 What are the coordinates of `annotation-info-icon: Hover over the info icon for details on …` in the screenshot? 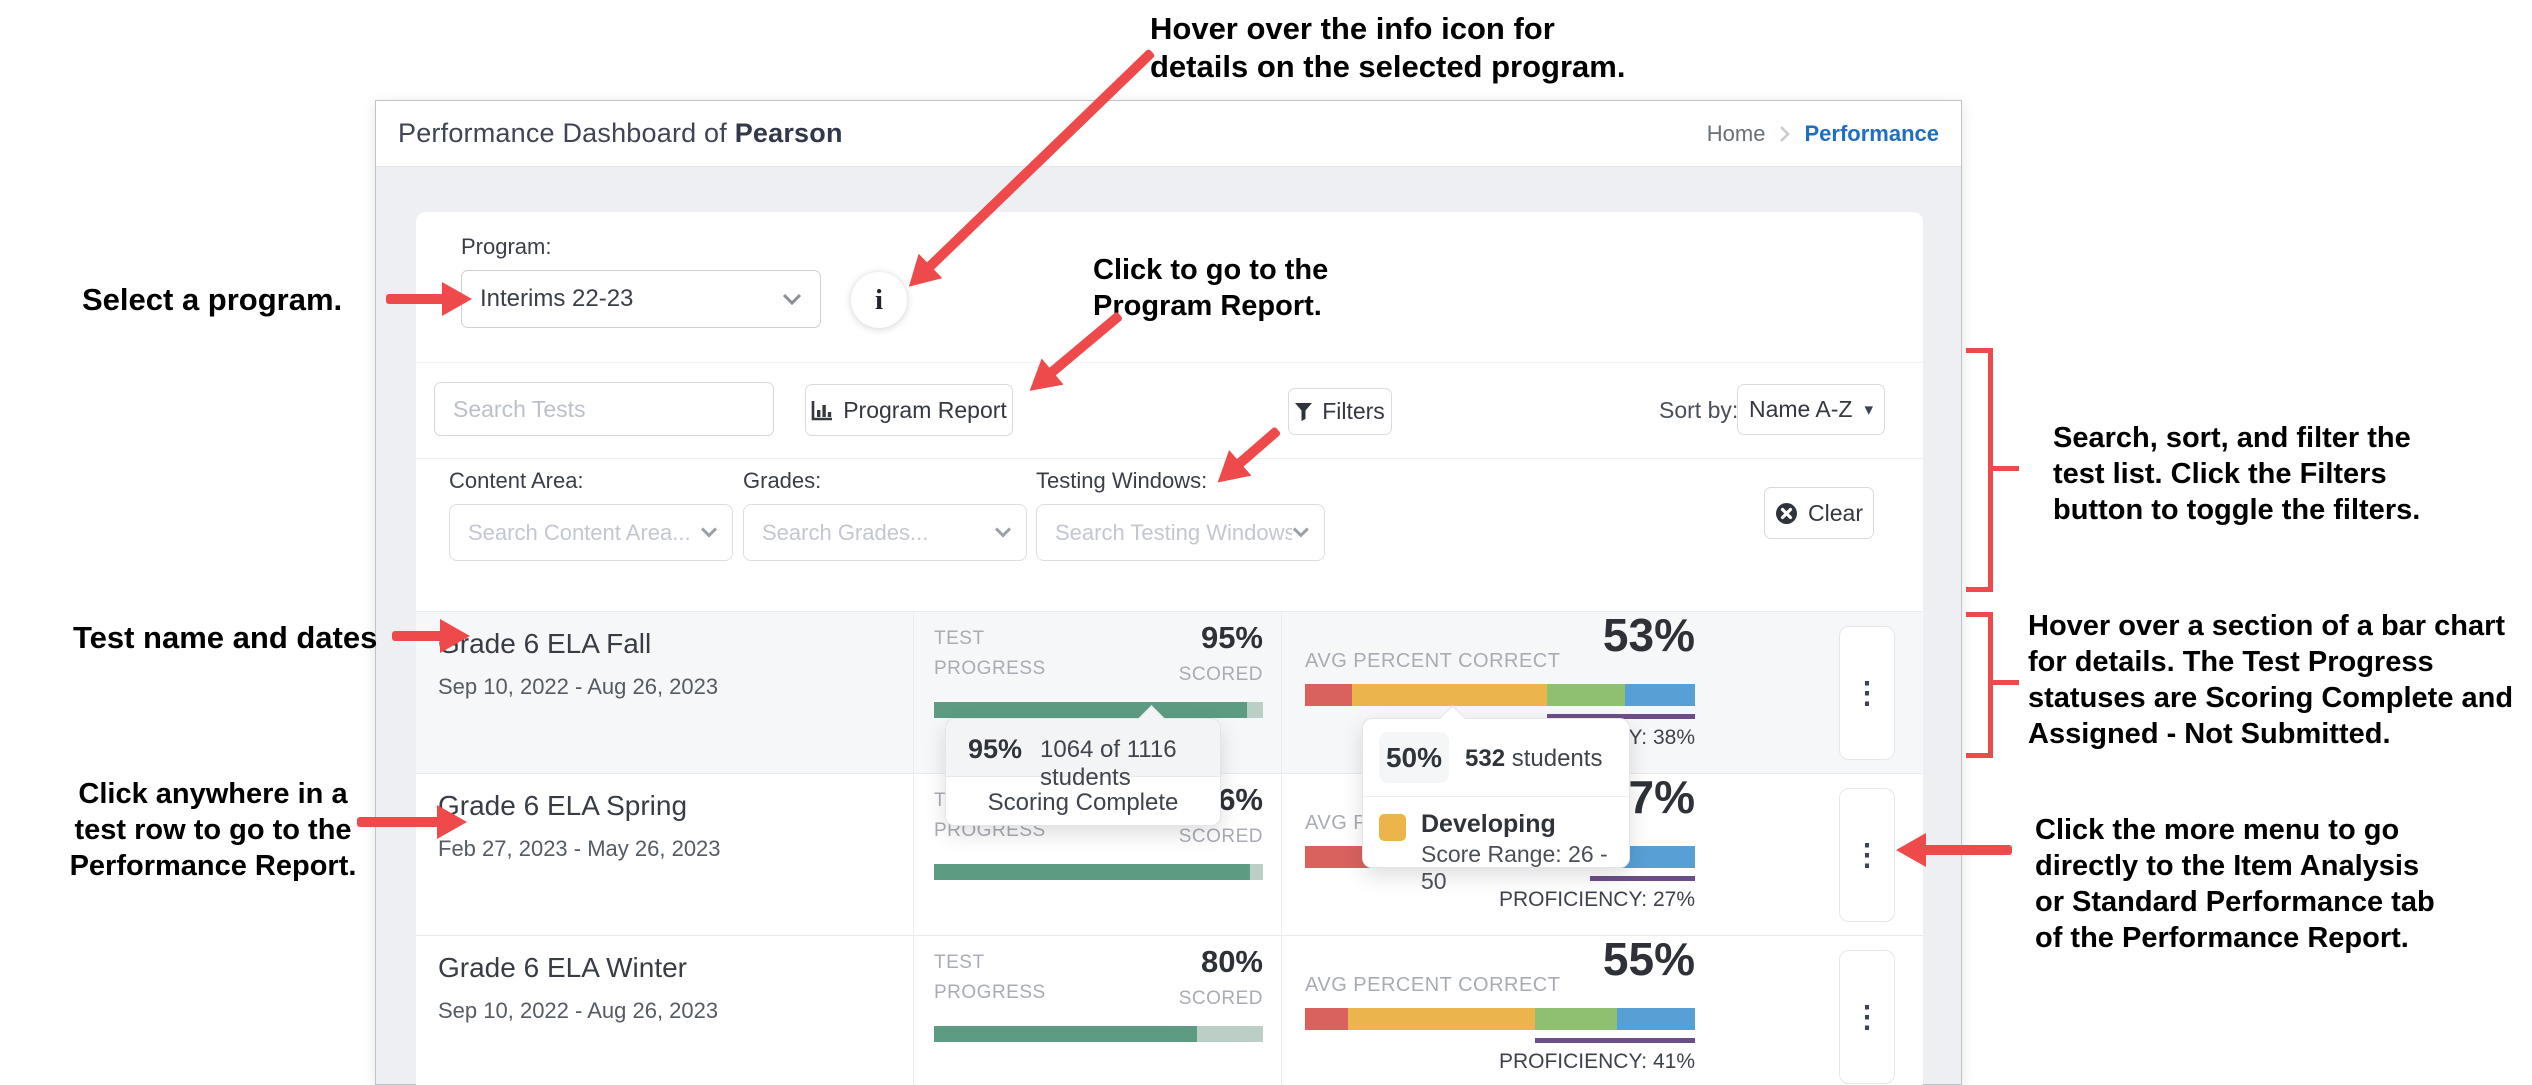 It's located at (1388, 47).